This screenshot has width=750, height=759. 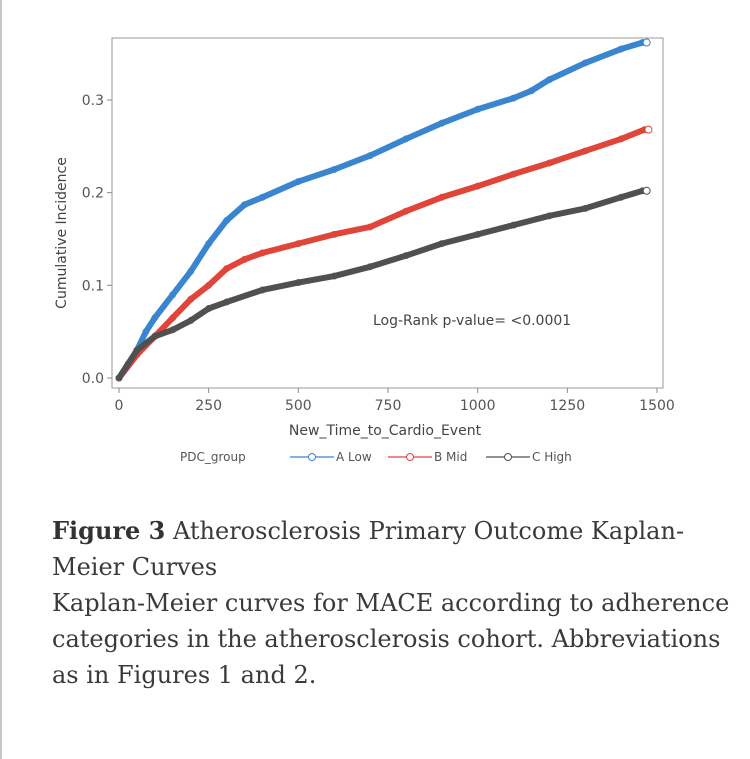 I want to click on figure-label: Figure 3, so click(x=109, y=530).